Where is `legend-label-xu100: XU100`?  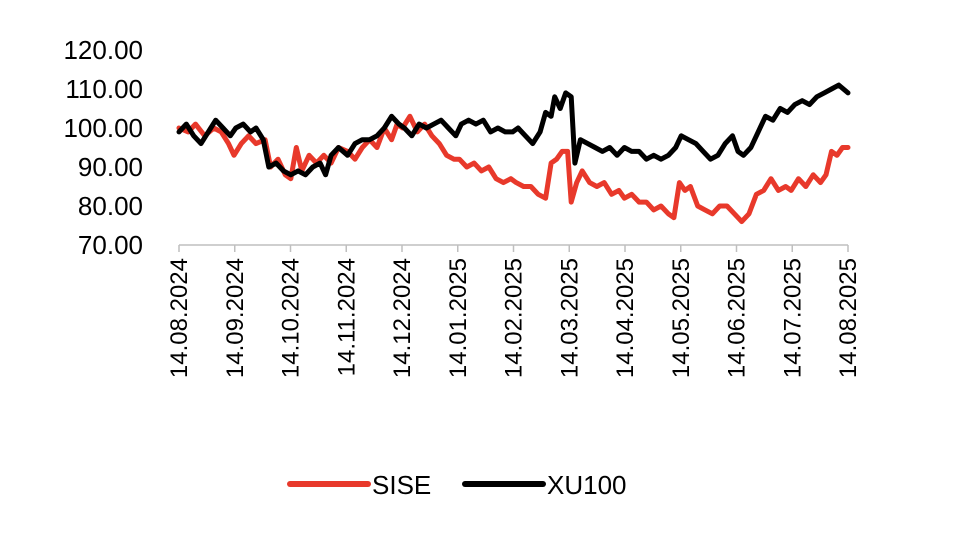
legend-label-xu100: XU100 is located at coordinates (587, 485).